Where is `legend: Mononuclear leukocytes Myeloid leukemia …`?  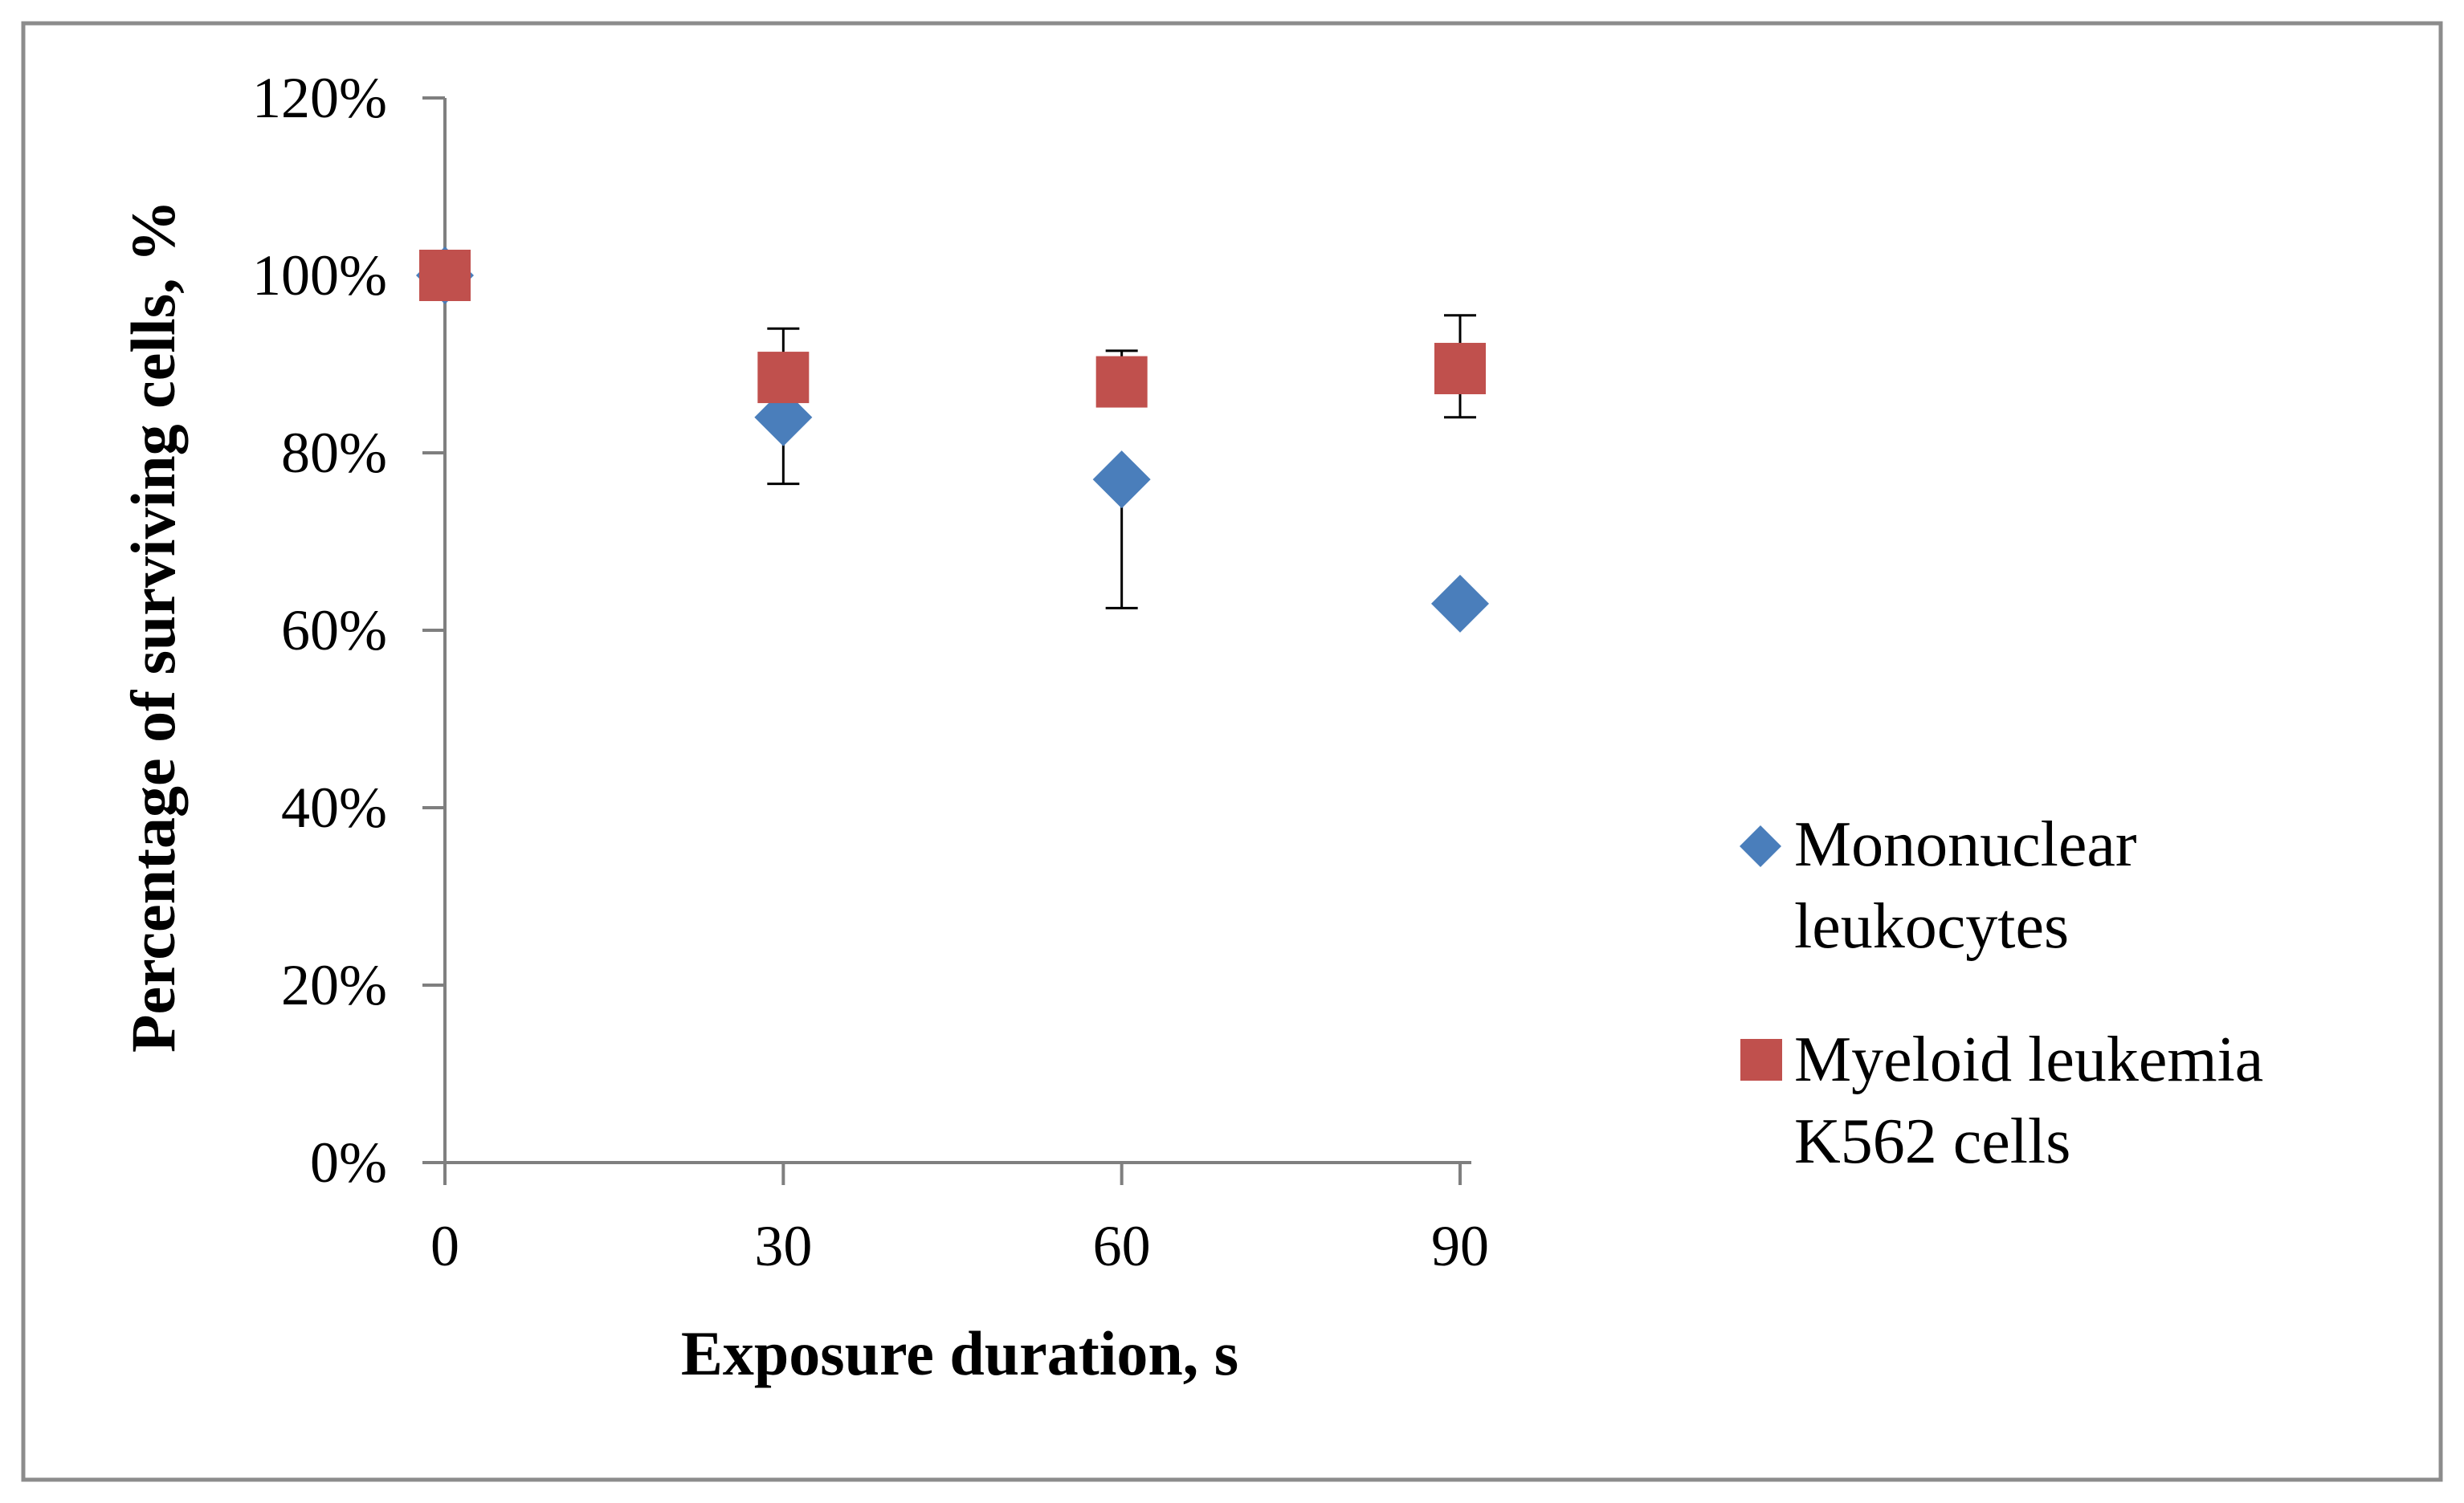
legend: Mononuclear leukocytes Myeloid leukemia … is located at coordinates (2001, 993).